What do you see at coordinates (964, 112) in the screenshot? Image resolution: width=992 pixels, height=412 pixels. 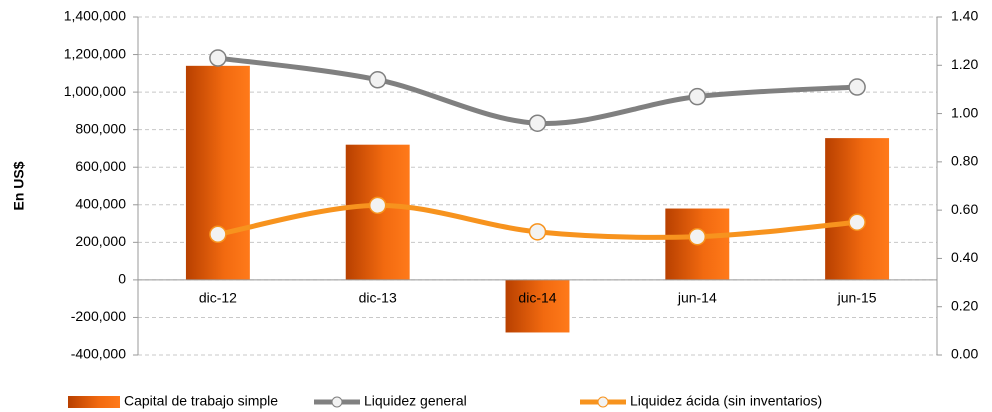 I see `y2-tick-label: 1.00` at bounding box center [964, 112].